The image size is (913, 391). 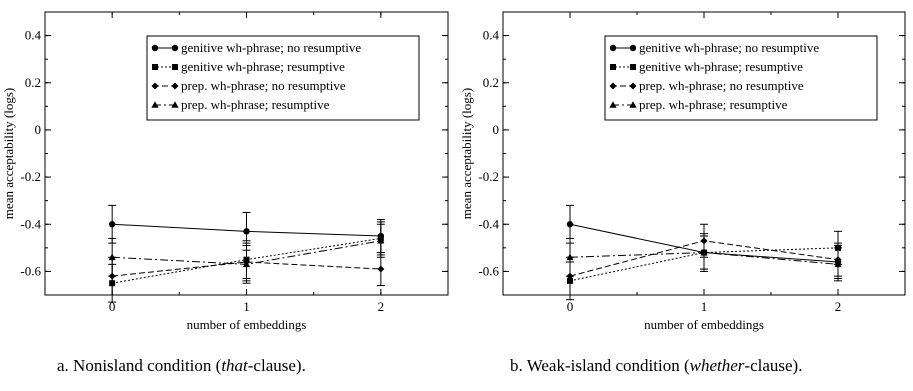 What do you see at coordinates (276, 365) in the screenshot?
I see `caption-a-suffix: -clause).` at bounding box center [276, 365].